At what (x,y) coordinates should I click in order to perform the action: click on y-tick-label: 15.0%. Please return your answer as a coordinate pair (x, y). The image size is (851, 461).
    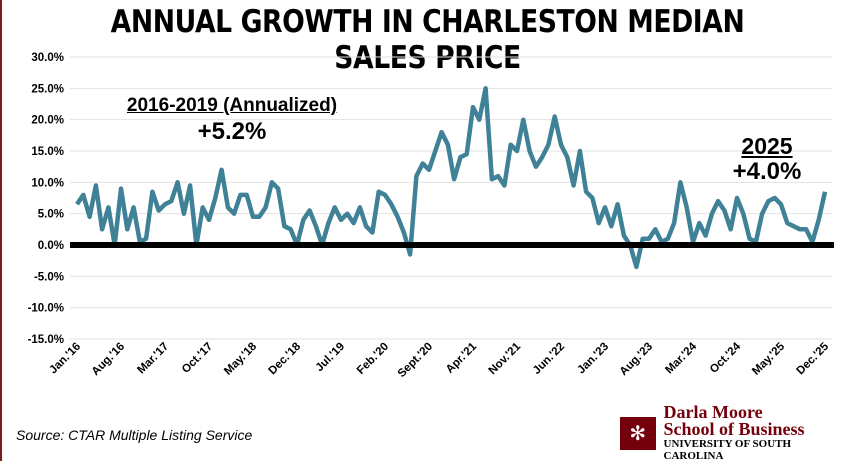
    Looking at the image, I should click on (47, 152).